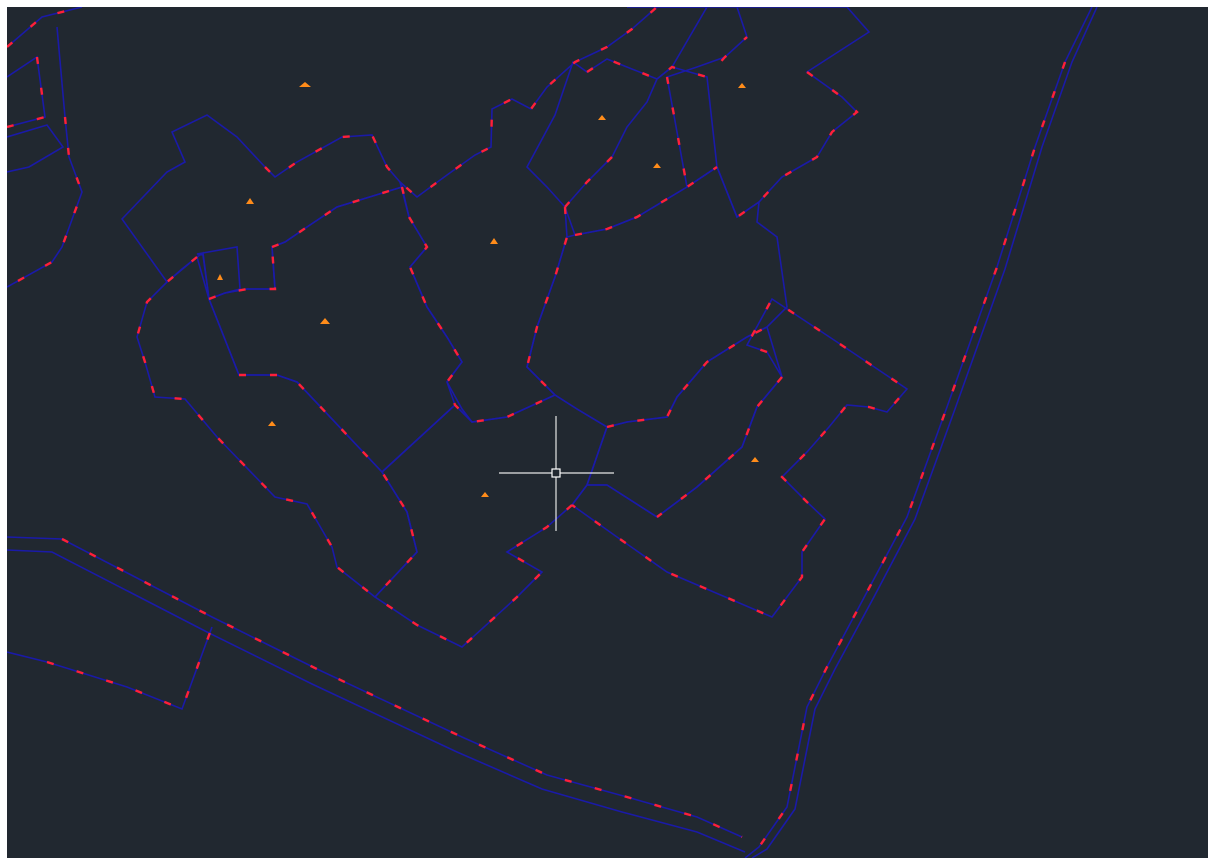 This screenshot has width=1208, height=858. I want to click on road-edge, so click(110, 668).